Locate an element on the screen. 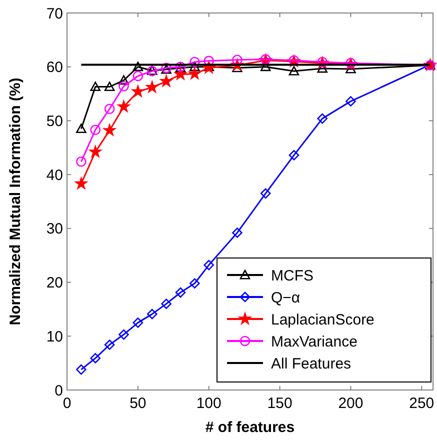 Image resolution: width=437 pixels, height=440 pixels. legend-label: MCFS is located at coordinates (292, 275).